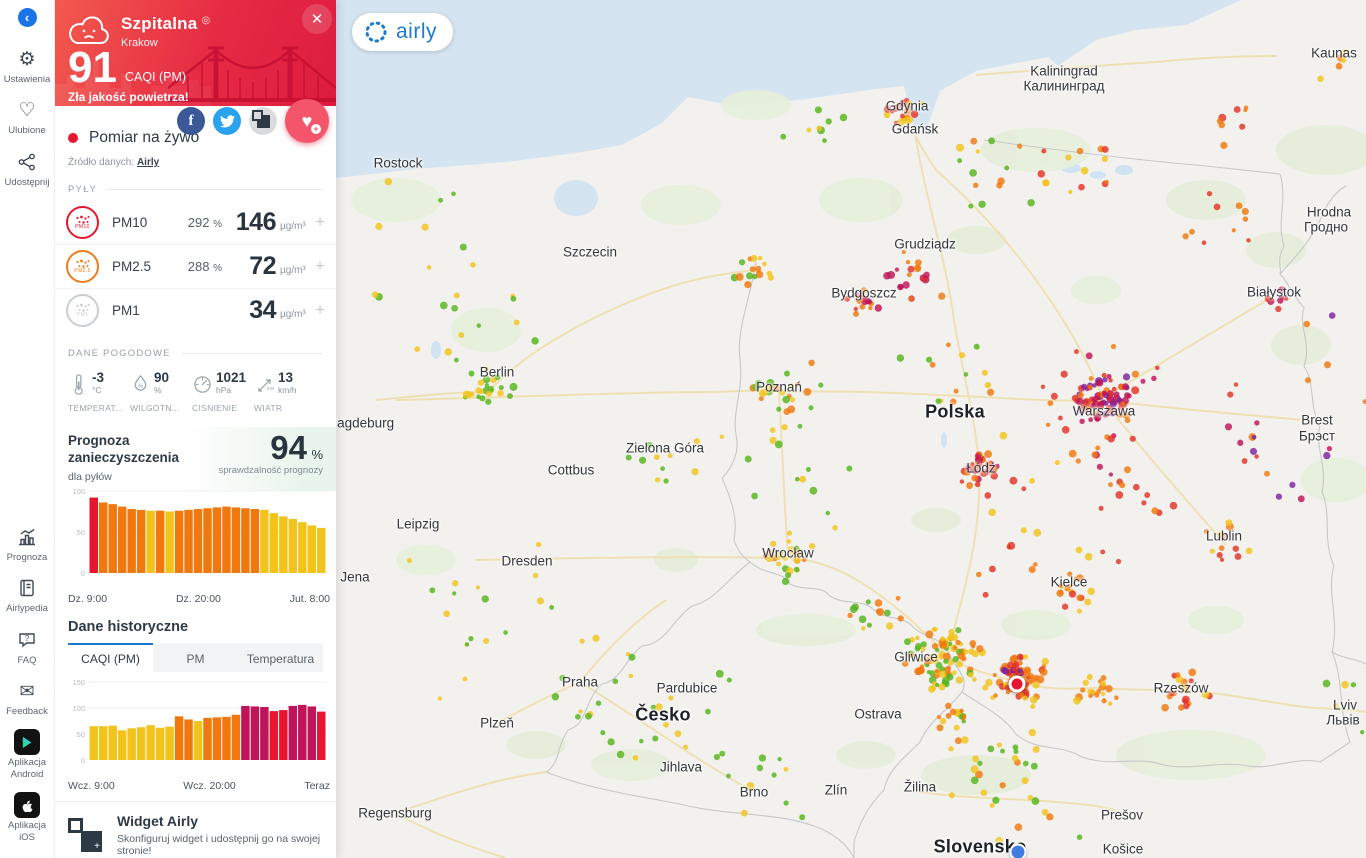 Image resolution: width=1366 pixels, height=858 pixels. I want to click on rail-item-ulubione: ♡ Ulubione, so click(27, 117).